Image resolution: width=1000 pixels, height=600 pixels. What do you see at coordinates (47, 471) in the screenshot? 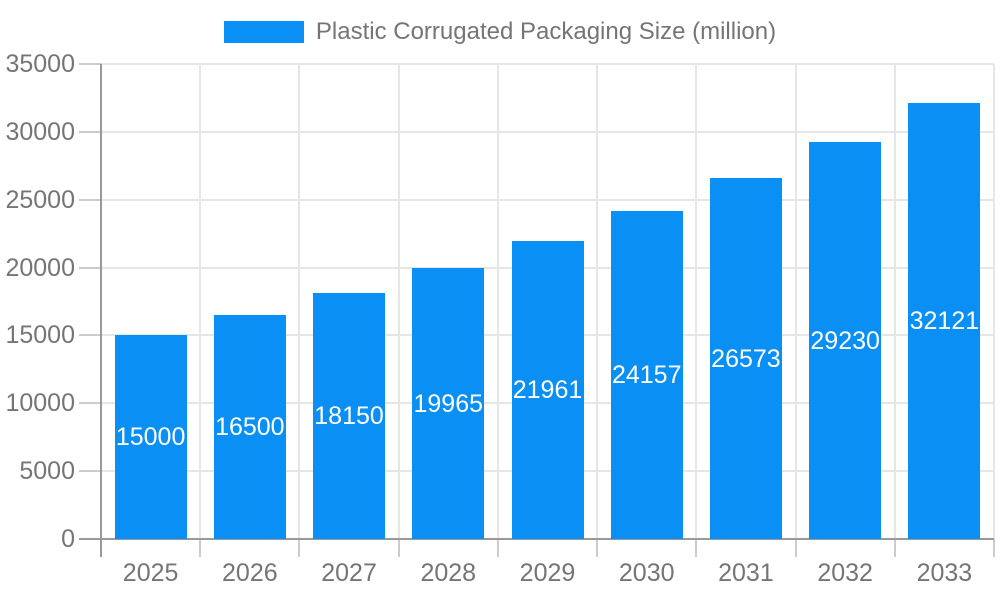
I see `y-axis-label: 5000` at bounding box center [47, 471].